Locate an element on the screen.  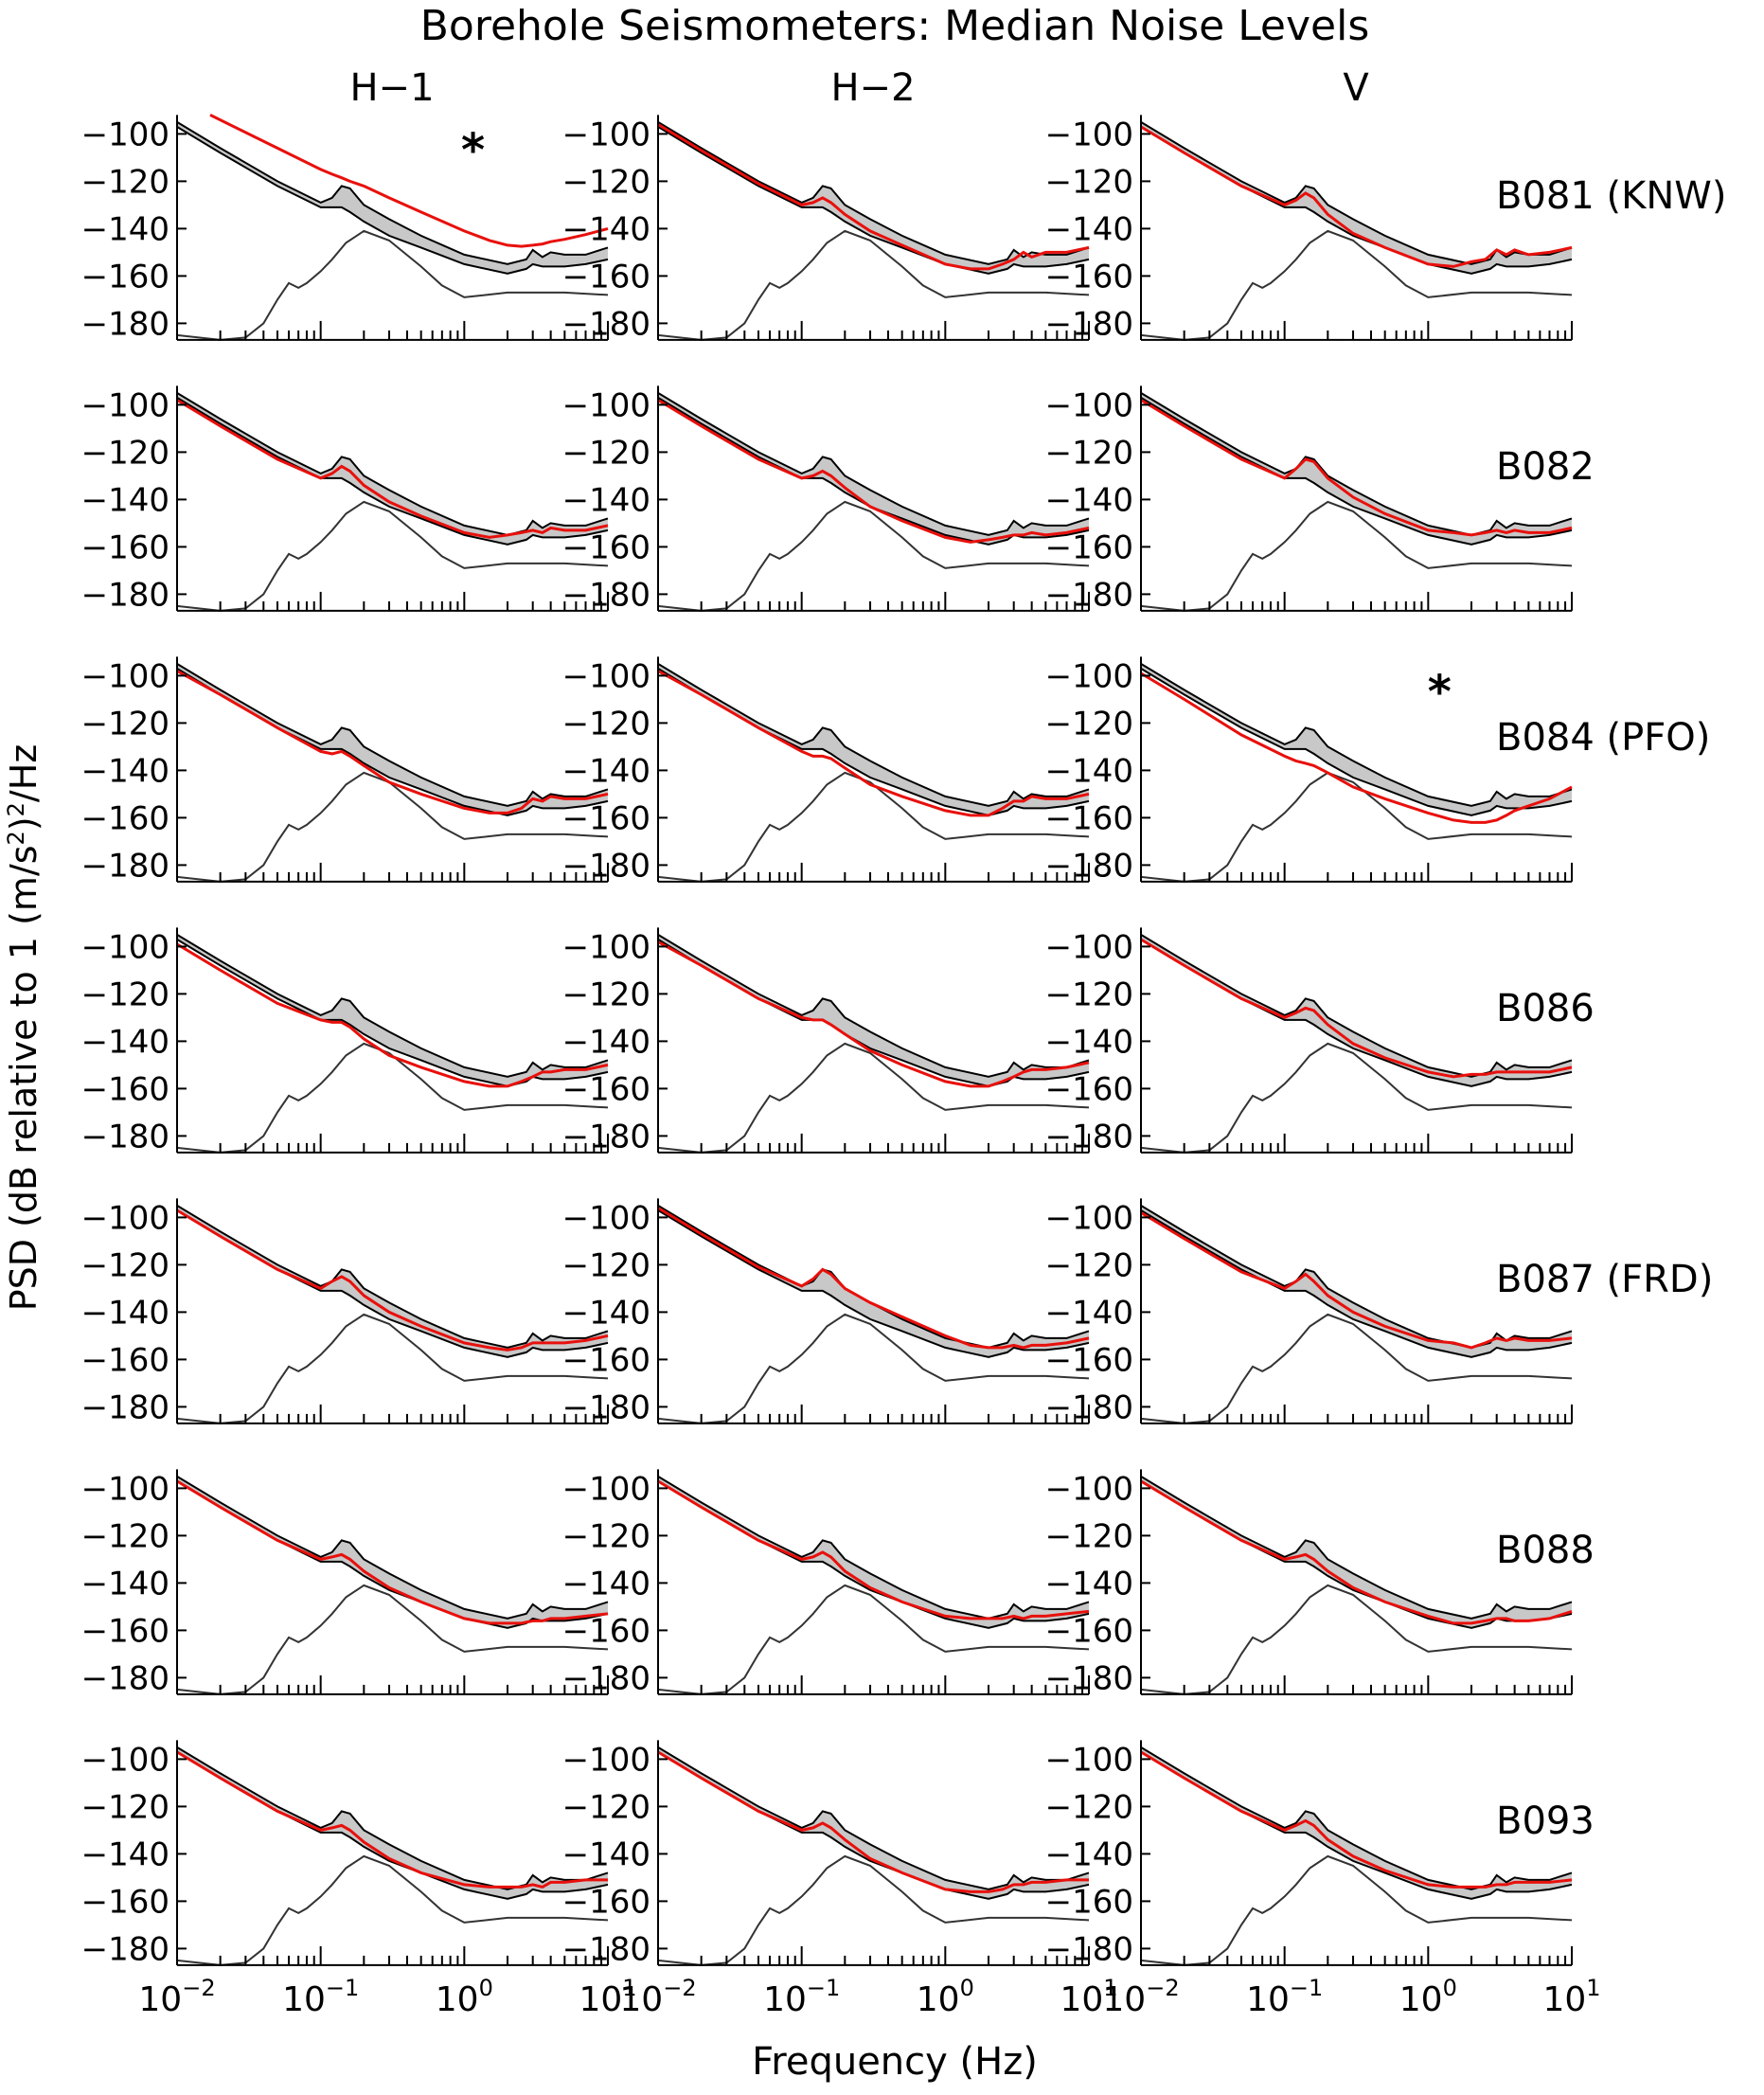
panel-r0-c0: −100 −120 −140 −160 −180 is located at coordinates (345, 228).